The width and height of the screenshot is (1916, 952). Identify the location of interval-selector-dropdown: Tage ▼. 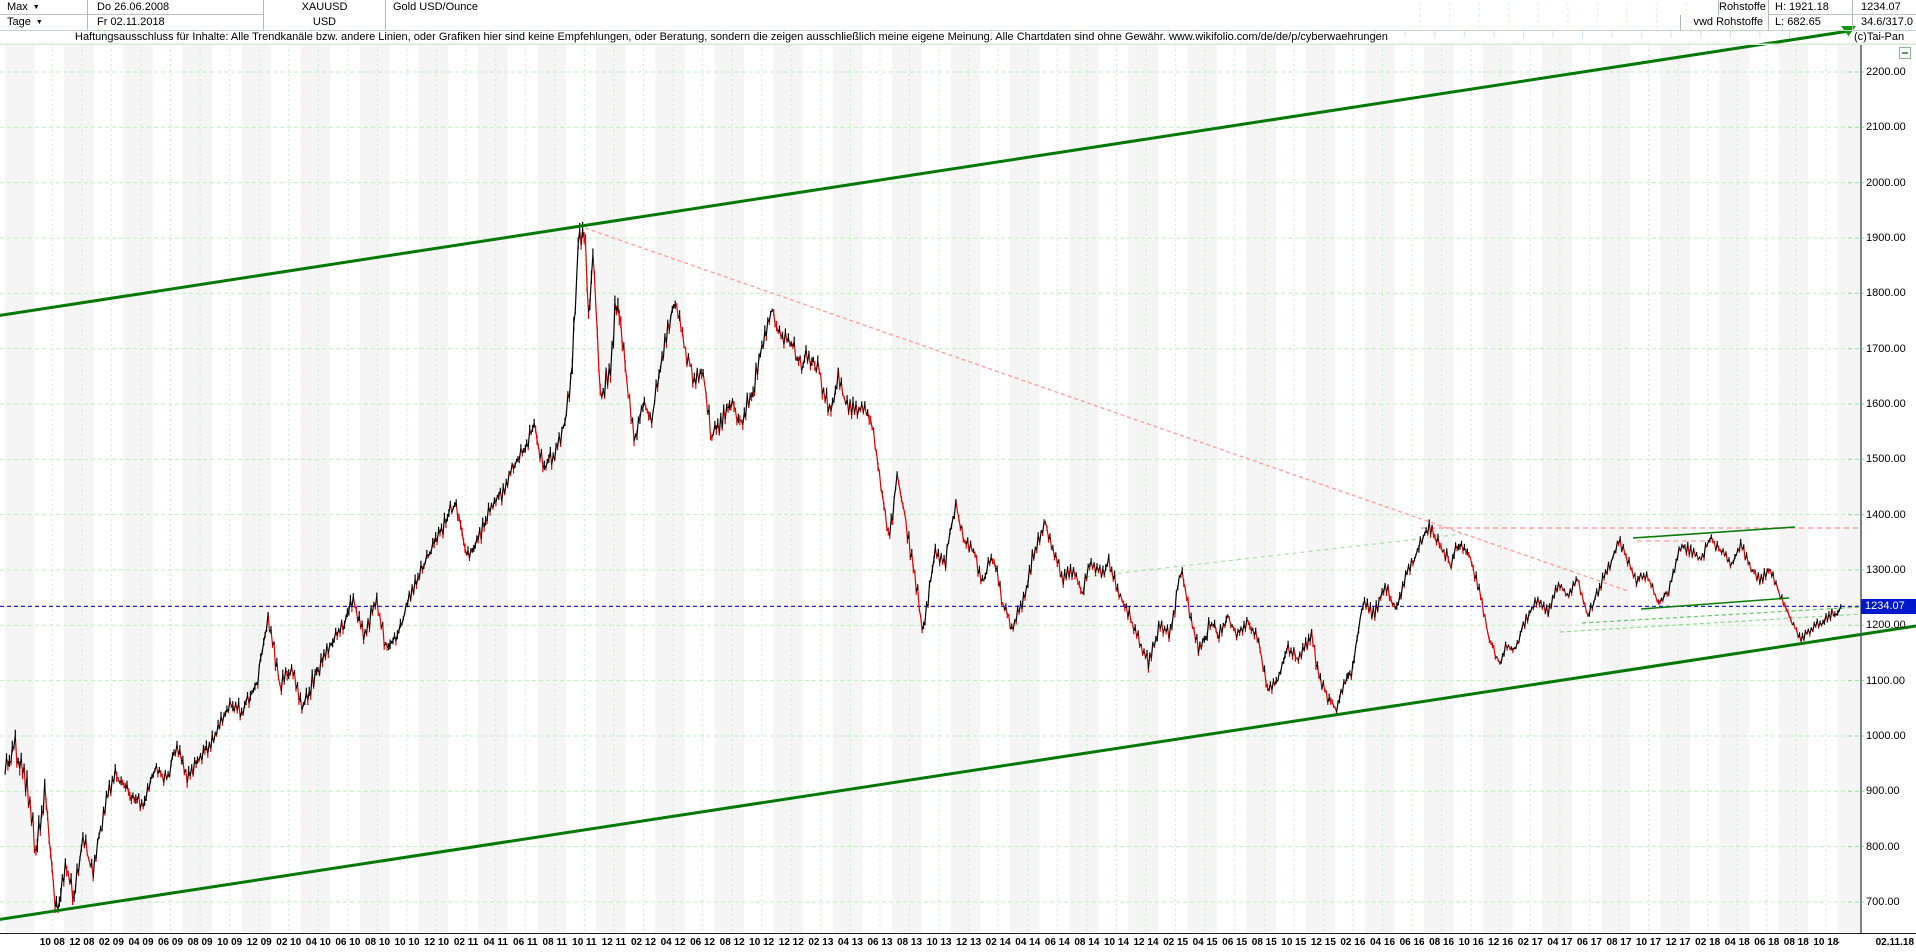
(44, 22).